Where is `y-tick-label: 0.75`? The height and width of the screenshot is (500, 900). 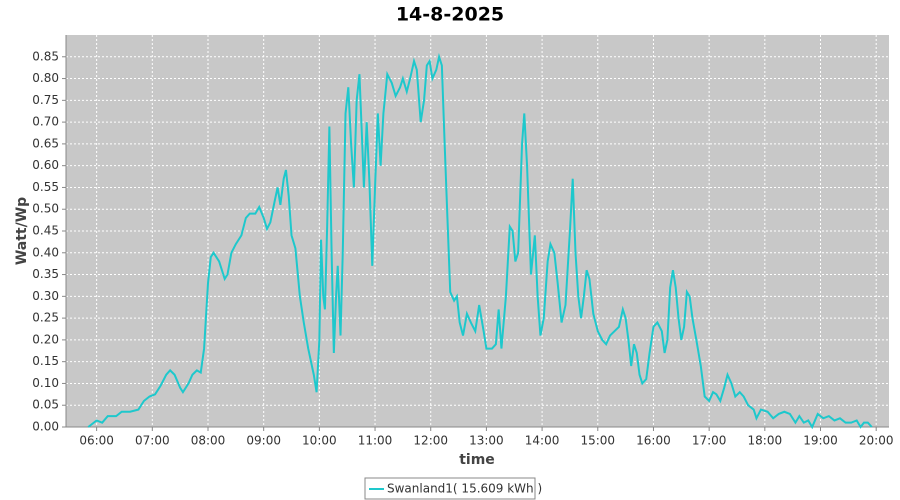 y-tick-label: 0.75 is located at coordinates (45, 100).